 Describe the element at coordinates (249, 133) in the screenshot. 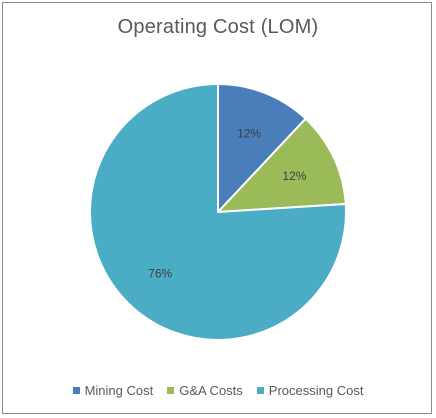

I see `data-label-mining-cost: 12%` at that location.